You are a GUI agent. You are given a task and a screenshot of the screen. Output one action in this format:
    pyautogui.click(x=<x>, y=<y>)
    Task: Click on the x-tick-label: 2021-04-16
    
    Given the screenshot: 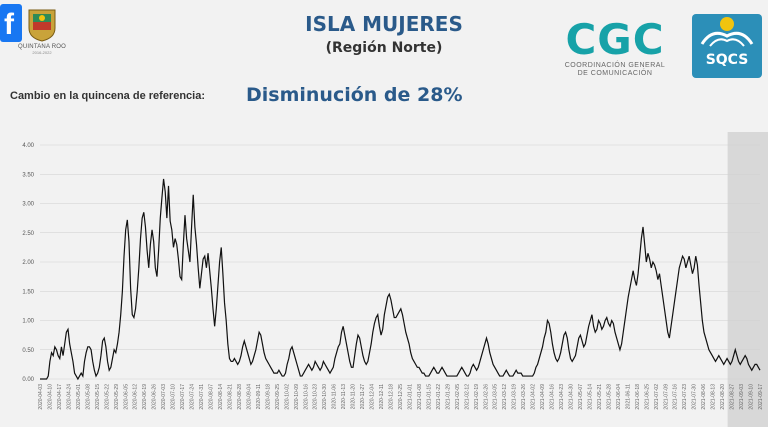 What is the action you would take?
    pyautogui.click(x=553, y=397)
    